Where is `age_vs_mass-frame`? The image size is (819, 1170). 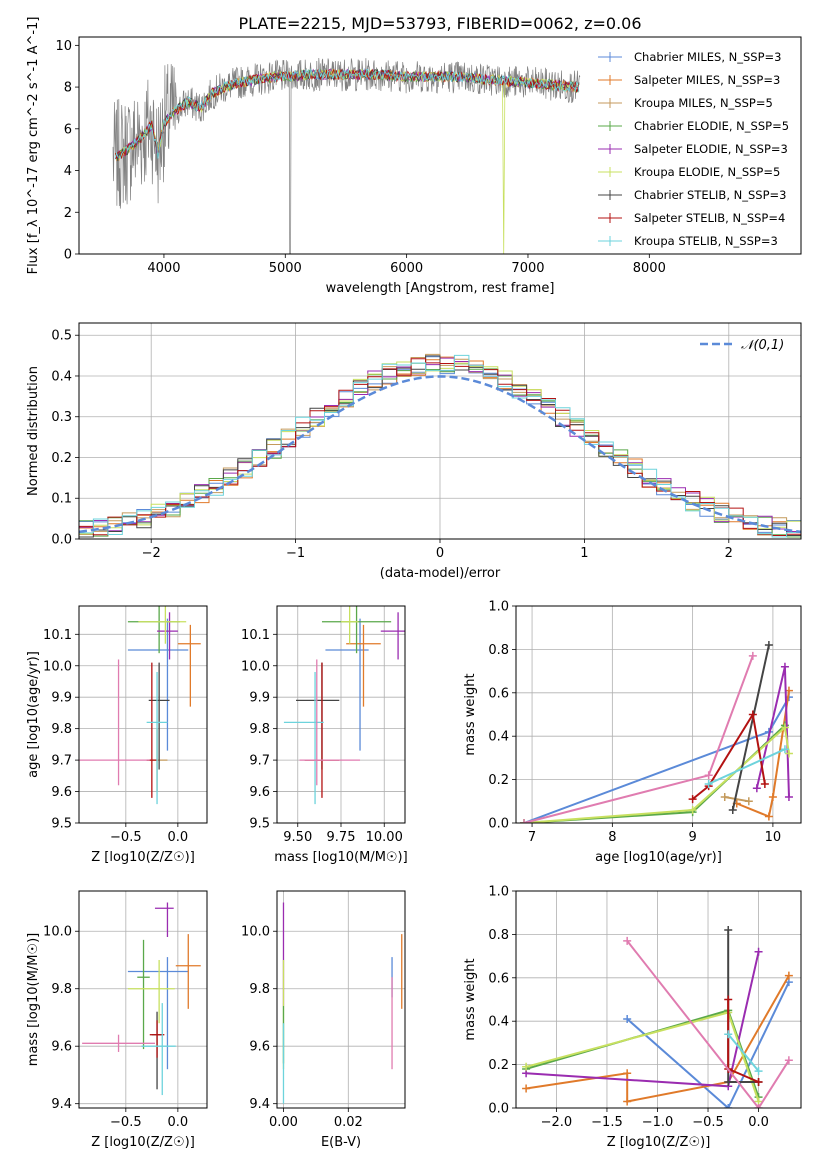 age_vs_mass-frame is located at coordinates (341, 714).